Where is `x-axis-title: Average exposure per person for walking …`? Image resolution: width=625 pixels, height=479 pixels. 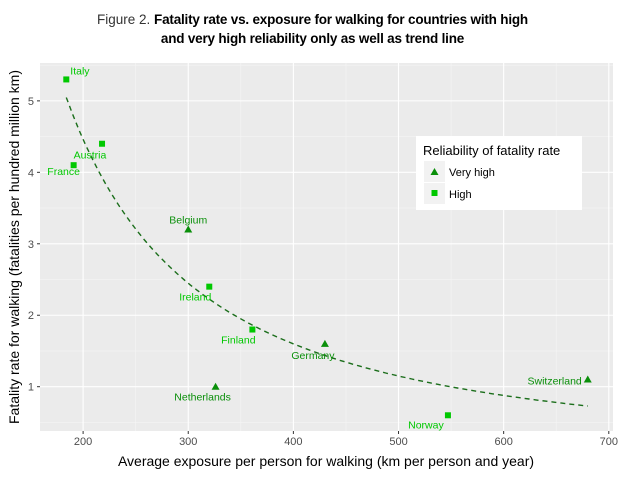
x-axis-title: Average exposure per person for walking … is located at coordinates (326, 461).